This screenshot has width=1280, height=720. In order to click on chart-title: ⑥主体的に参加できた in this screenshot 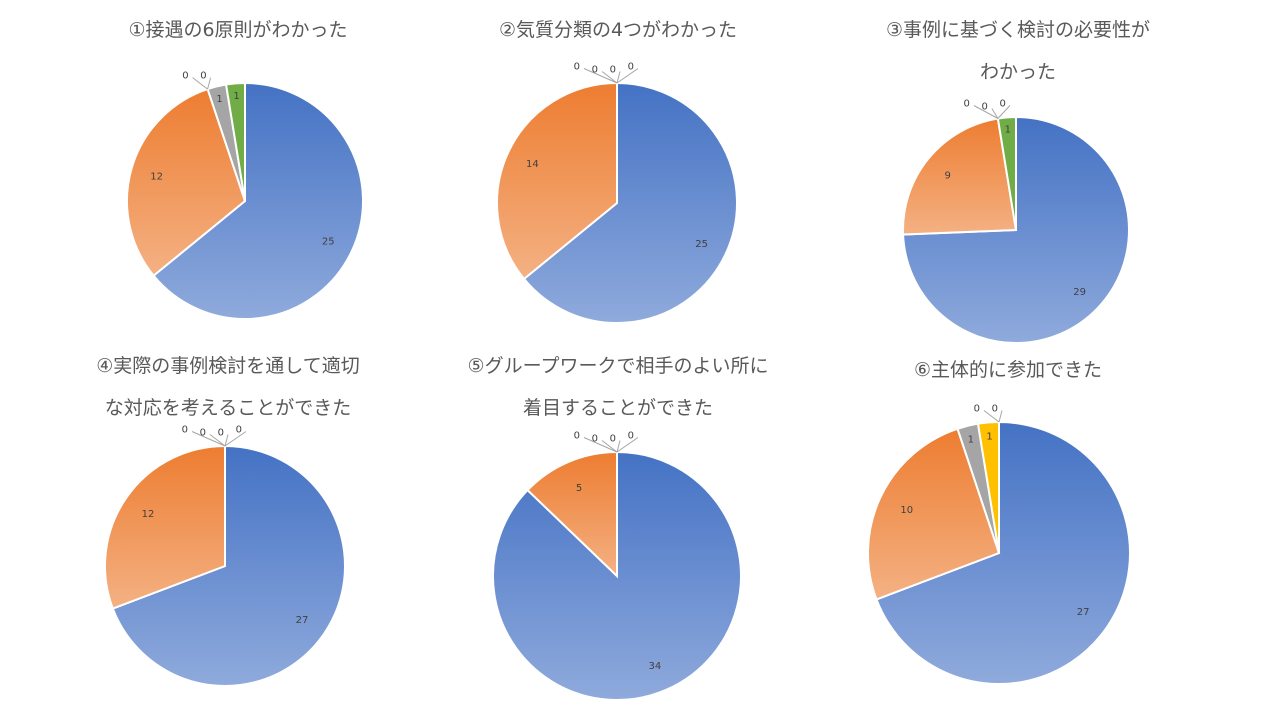, I will do `click(1008, 370)`.